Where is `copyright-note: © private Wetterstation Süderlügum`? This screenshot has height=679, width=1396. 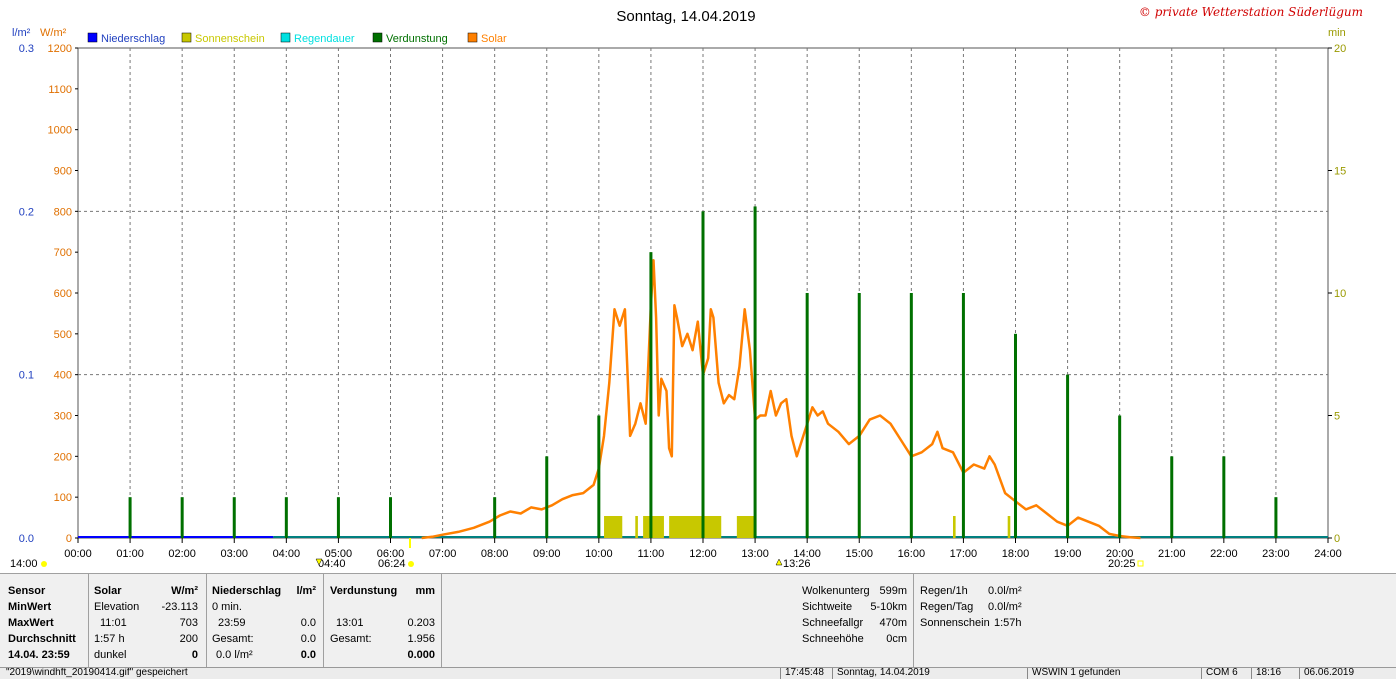
copyright-note: © private Wetterstation Süderlügum is located at coordinates (1251, 12).